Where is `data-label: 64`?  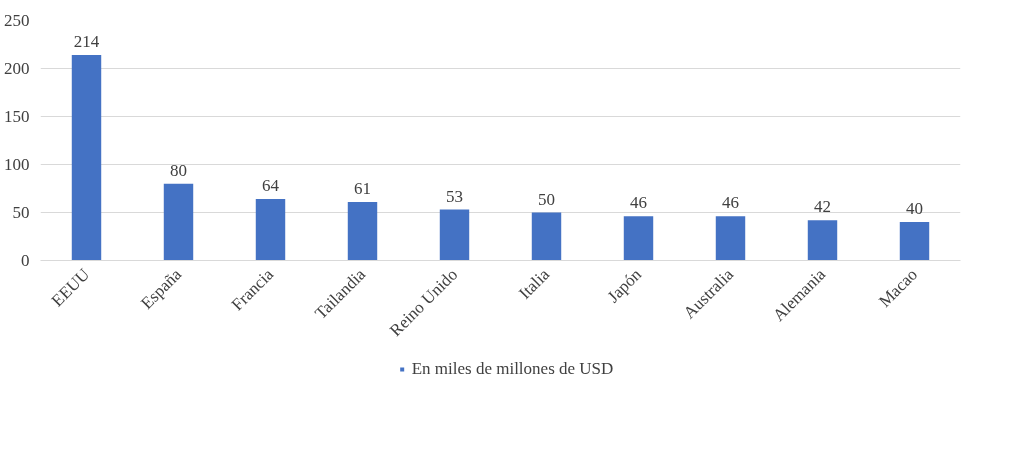
data-label: 64 is located at coordinates (271, 186).